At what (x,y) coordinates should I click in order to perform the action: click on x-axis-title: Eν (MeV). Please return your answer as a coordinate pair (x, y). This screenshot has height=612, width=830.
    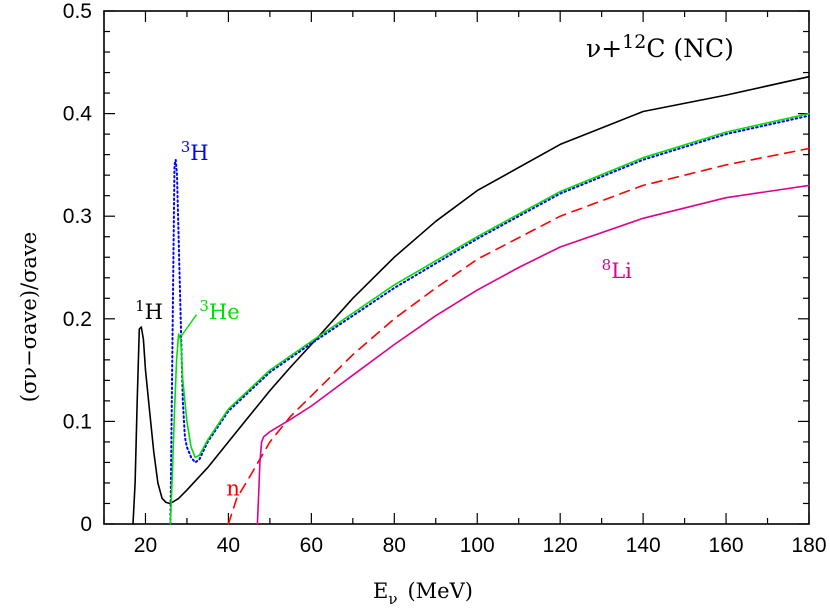
    Looking at the image, I should click on (423, 593).